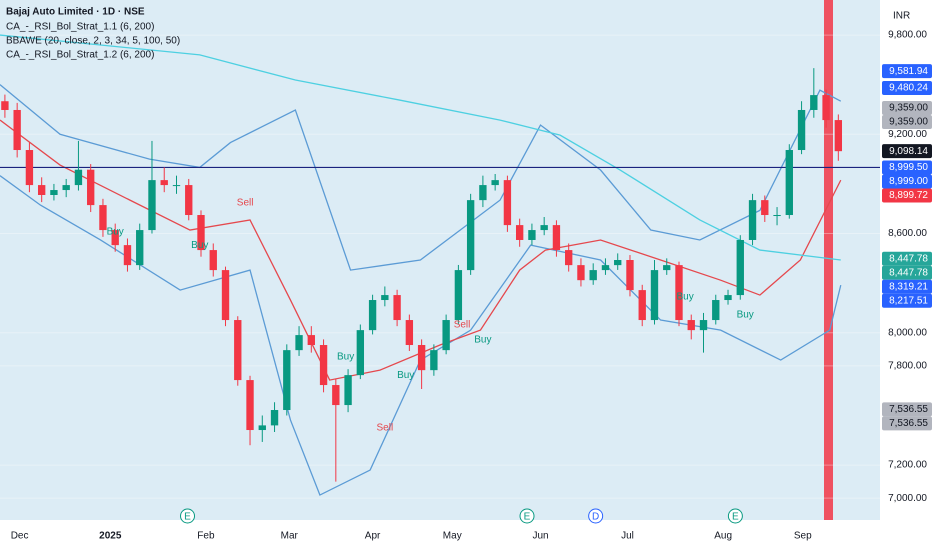 Image resolution: width=932 pixels, height=550 pixels. Describe the element at coordinates (110, 536) in the screenshot. I see `x-tick-label: 2025` at that location.